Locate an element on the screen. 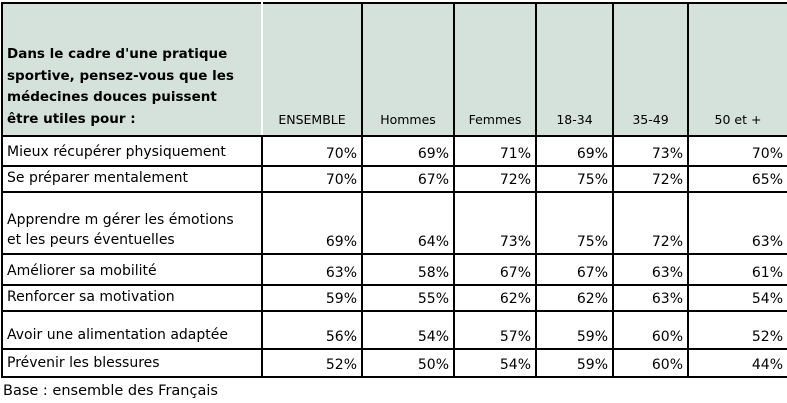  value-cell: 55% is located at coordinates (408, 298).